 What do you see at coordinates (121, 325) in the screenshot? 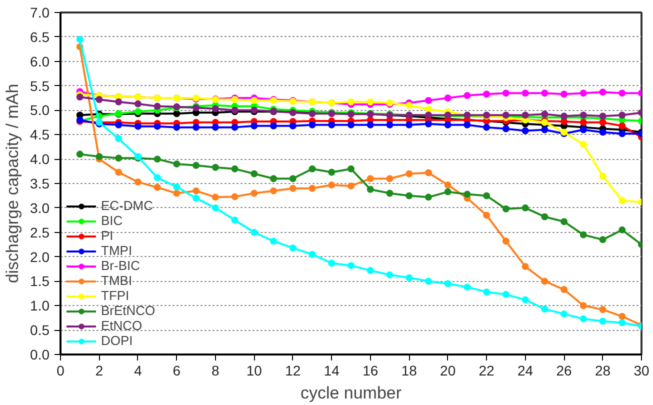
I see `legend-label: EtNCO` at bounding box center [121, 325].